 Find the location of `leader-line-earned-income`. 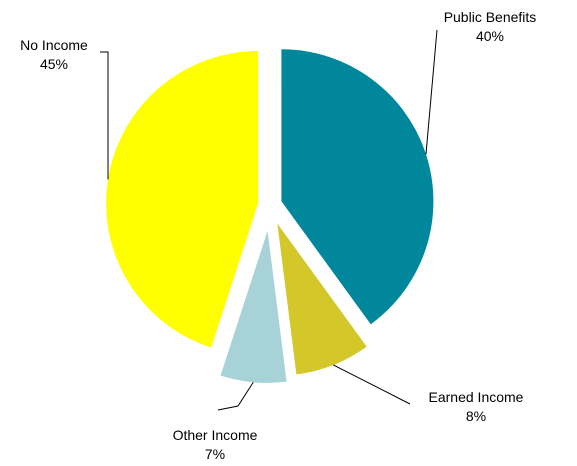

leader-line-earned-income is located at coordinates (372, 384).